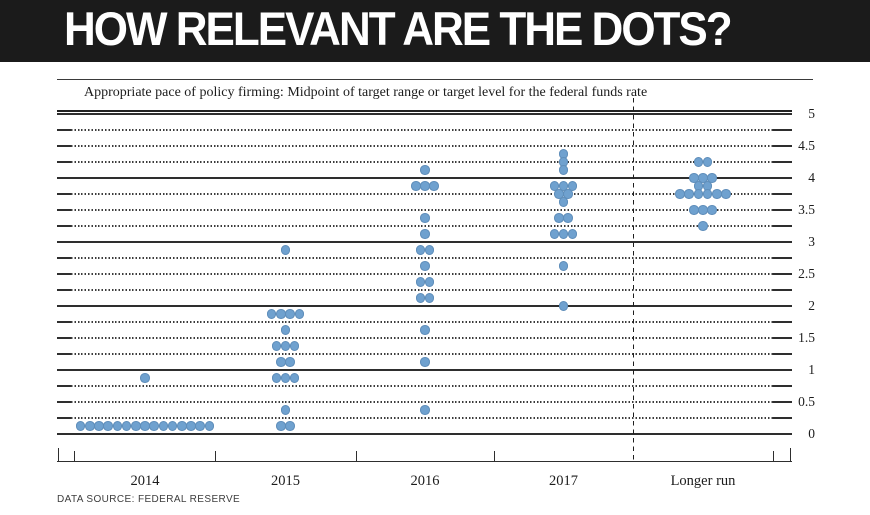 The width and height of the screenshot is (870, 515). What do you see at coordinates (145, 481) in the screenshot?
I see `x-axis-label-2014: 2014` at bounding box center [145, 481].